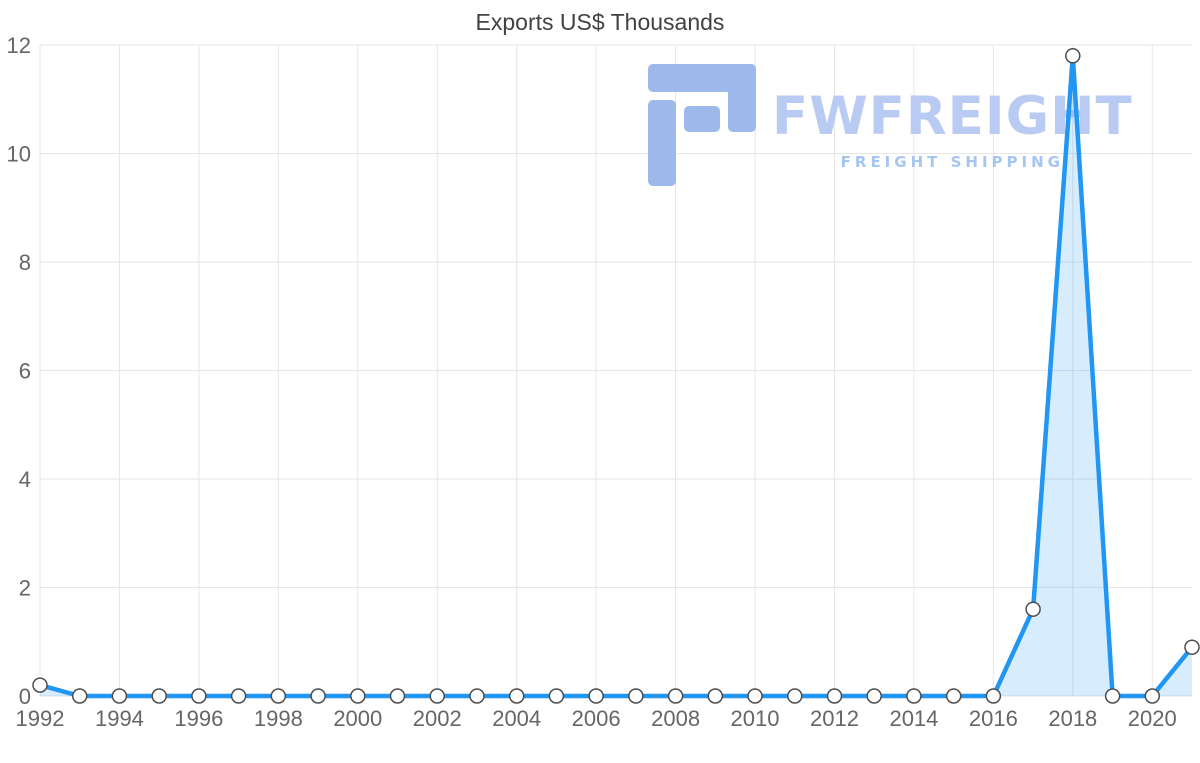 Image resolution: width=1200 pixels, height=763 pixels. I want to click on x-tick-label: 1992, so click(40, 718).